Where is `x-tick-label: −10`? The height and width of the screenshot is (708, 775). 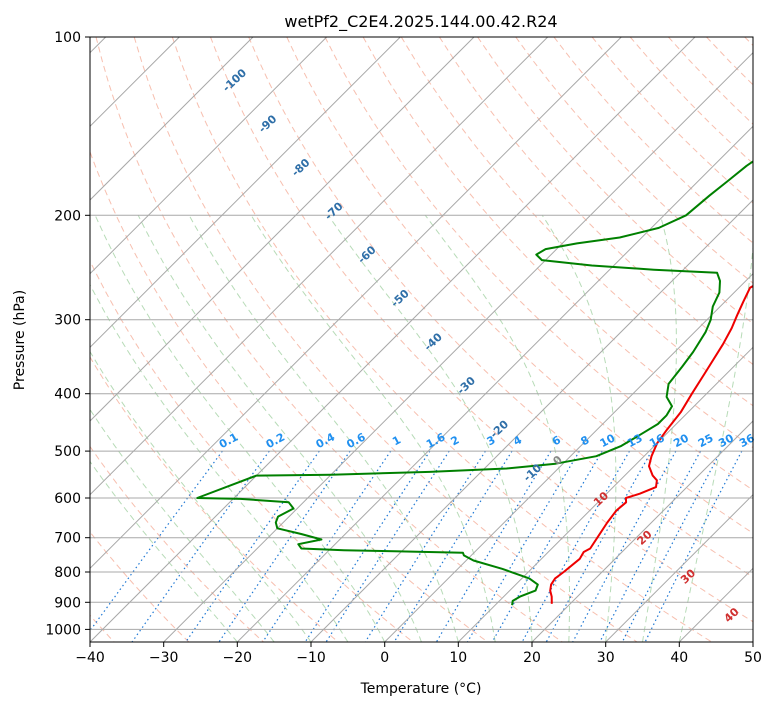
x-tick-label: −10 is located at coordinates (311, 658).